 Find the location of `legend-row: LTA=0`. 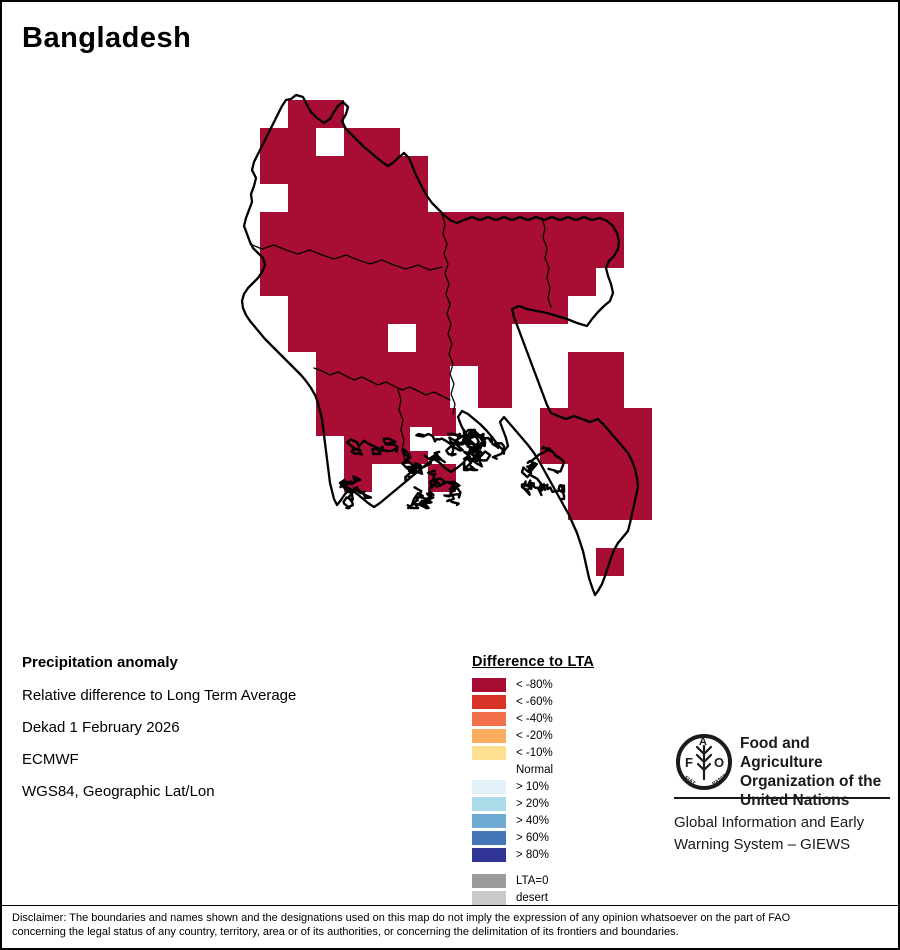

legend-row: LTA=0 is located at coordinates (533, 881).